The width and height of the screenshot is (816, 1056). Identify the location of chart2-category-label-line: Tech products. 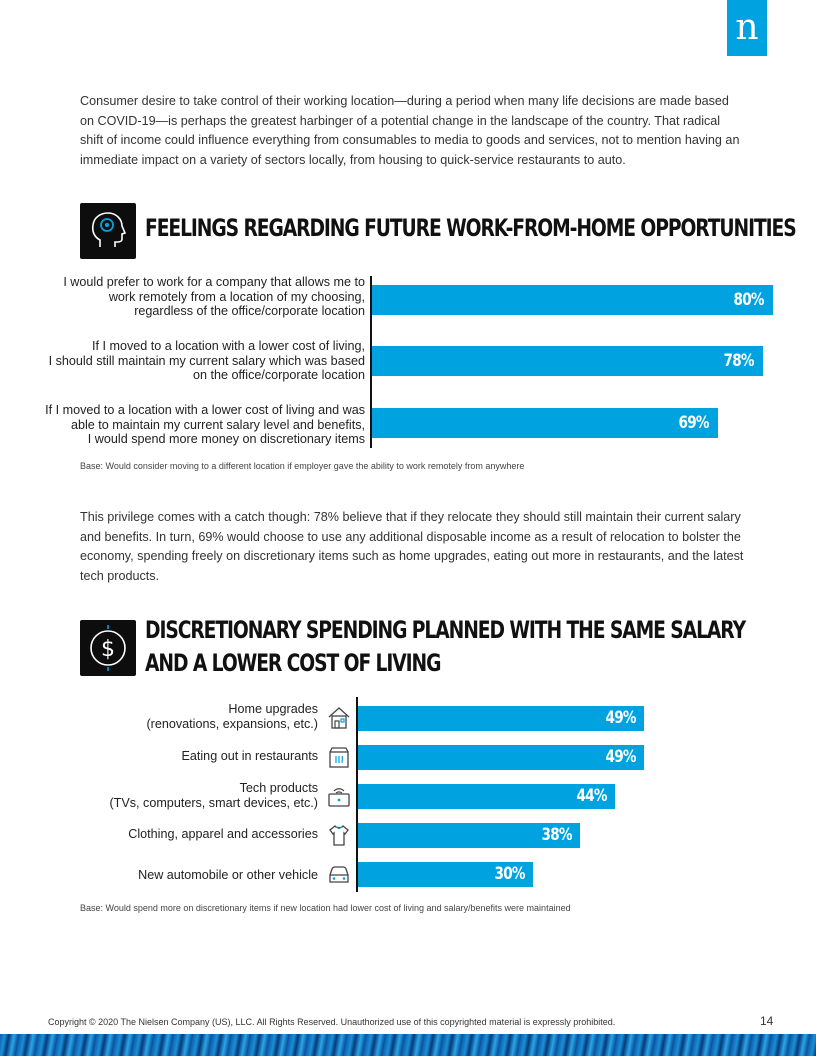
(278, 788).